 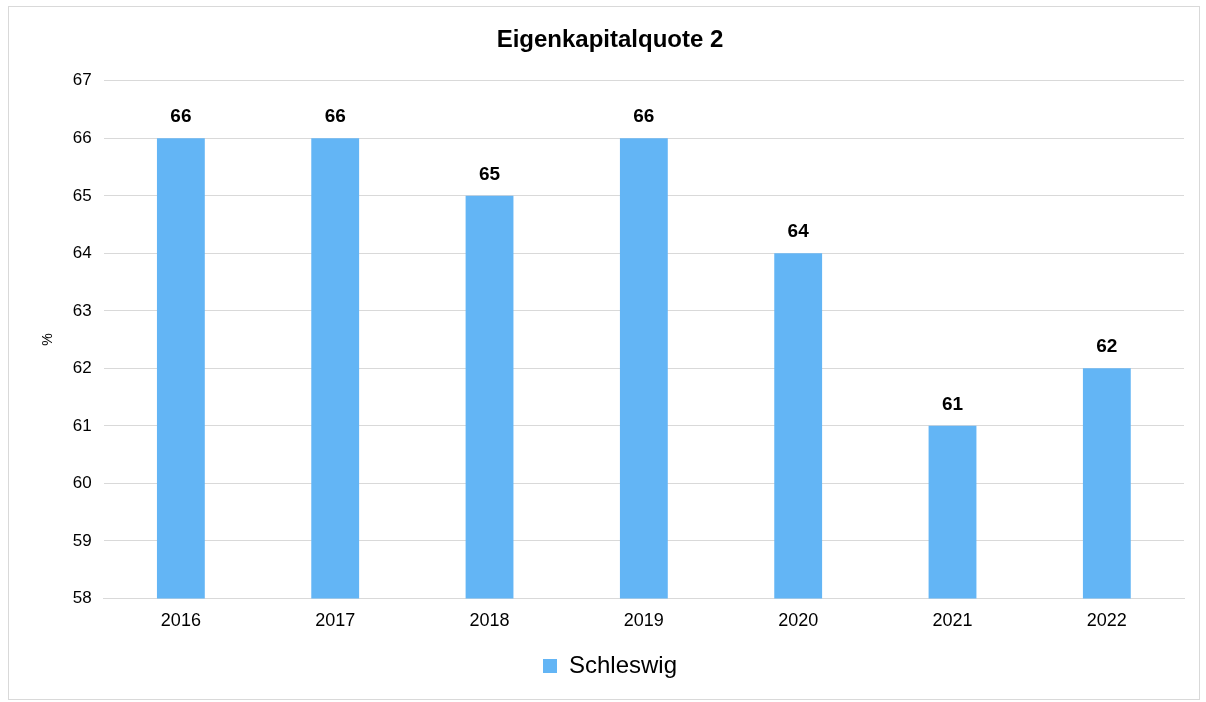 What do you see at coordinates (82, 253) in the screenshot?
I see `y-tick-label: 64` at bounding box center [82, 253].